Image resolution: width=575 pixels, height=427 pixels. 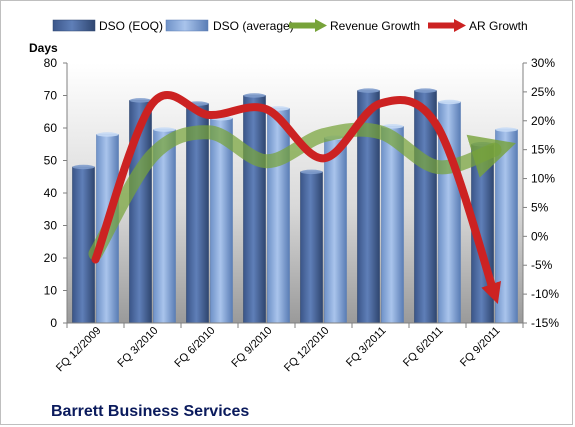 What do you see at coordinates (53, 323) in the screenshot?
I see `left-tick-label: 0` at bounding box center [53, 323].